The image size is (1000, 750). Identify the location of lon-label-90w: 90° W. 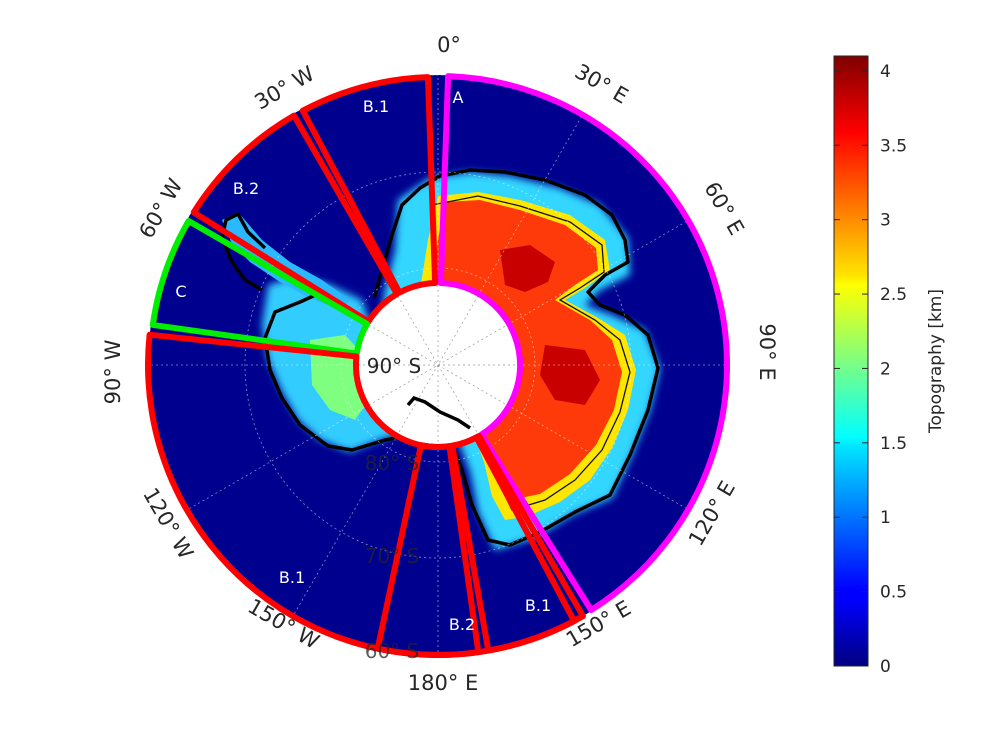
(113, 371).